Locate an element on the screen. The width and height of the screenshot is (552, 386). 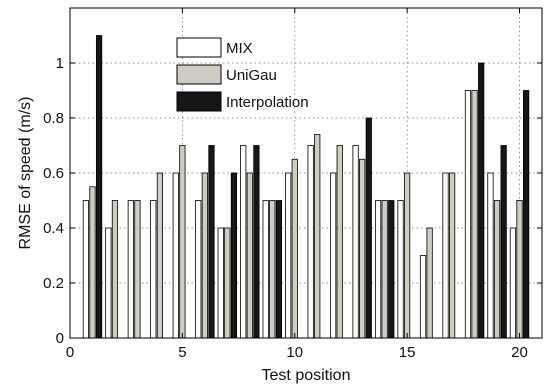
legend-label-mix: MIX is located at coordinates (239, 48).